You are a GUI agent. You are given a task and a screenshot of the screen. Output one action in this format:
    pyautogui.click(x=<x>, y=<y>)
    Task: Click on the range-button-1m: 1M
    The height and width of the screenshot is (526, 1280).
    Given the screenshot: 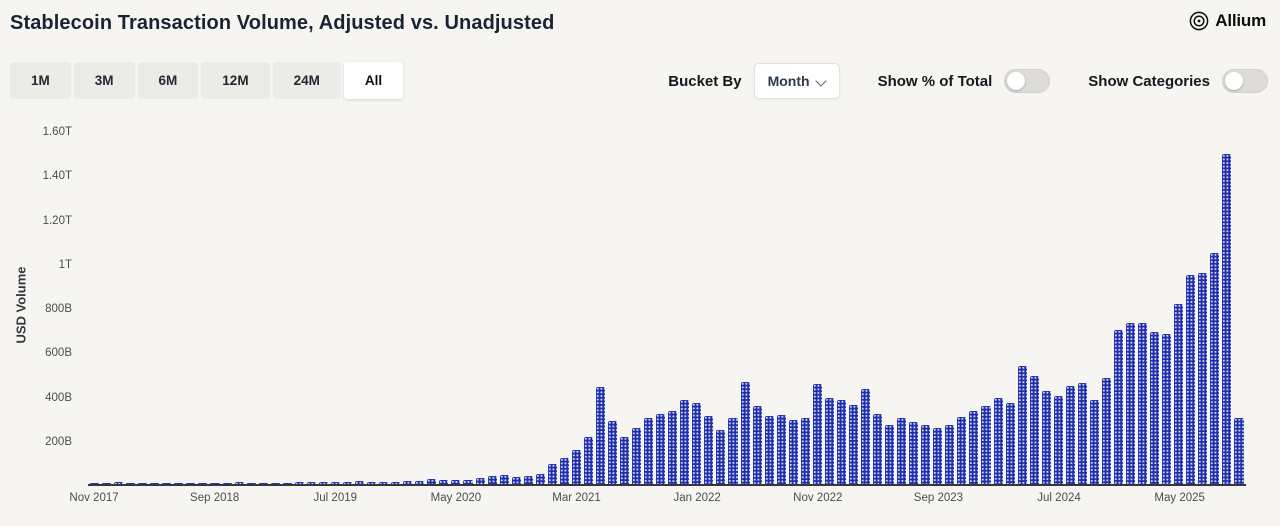 What is the action you would take?
    pyautogui.click(x=40, y=80)
    